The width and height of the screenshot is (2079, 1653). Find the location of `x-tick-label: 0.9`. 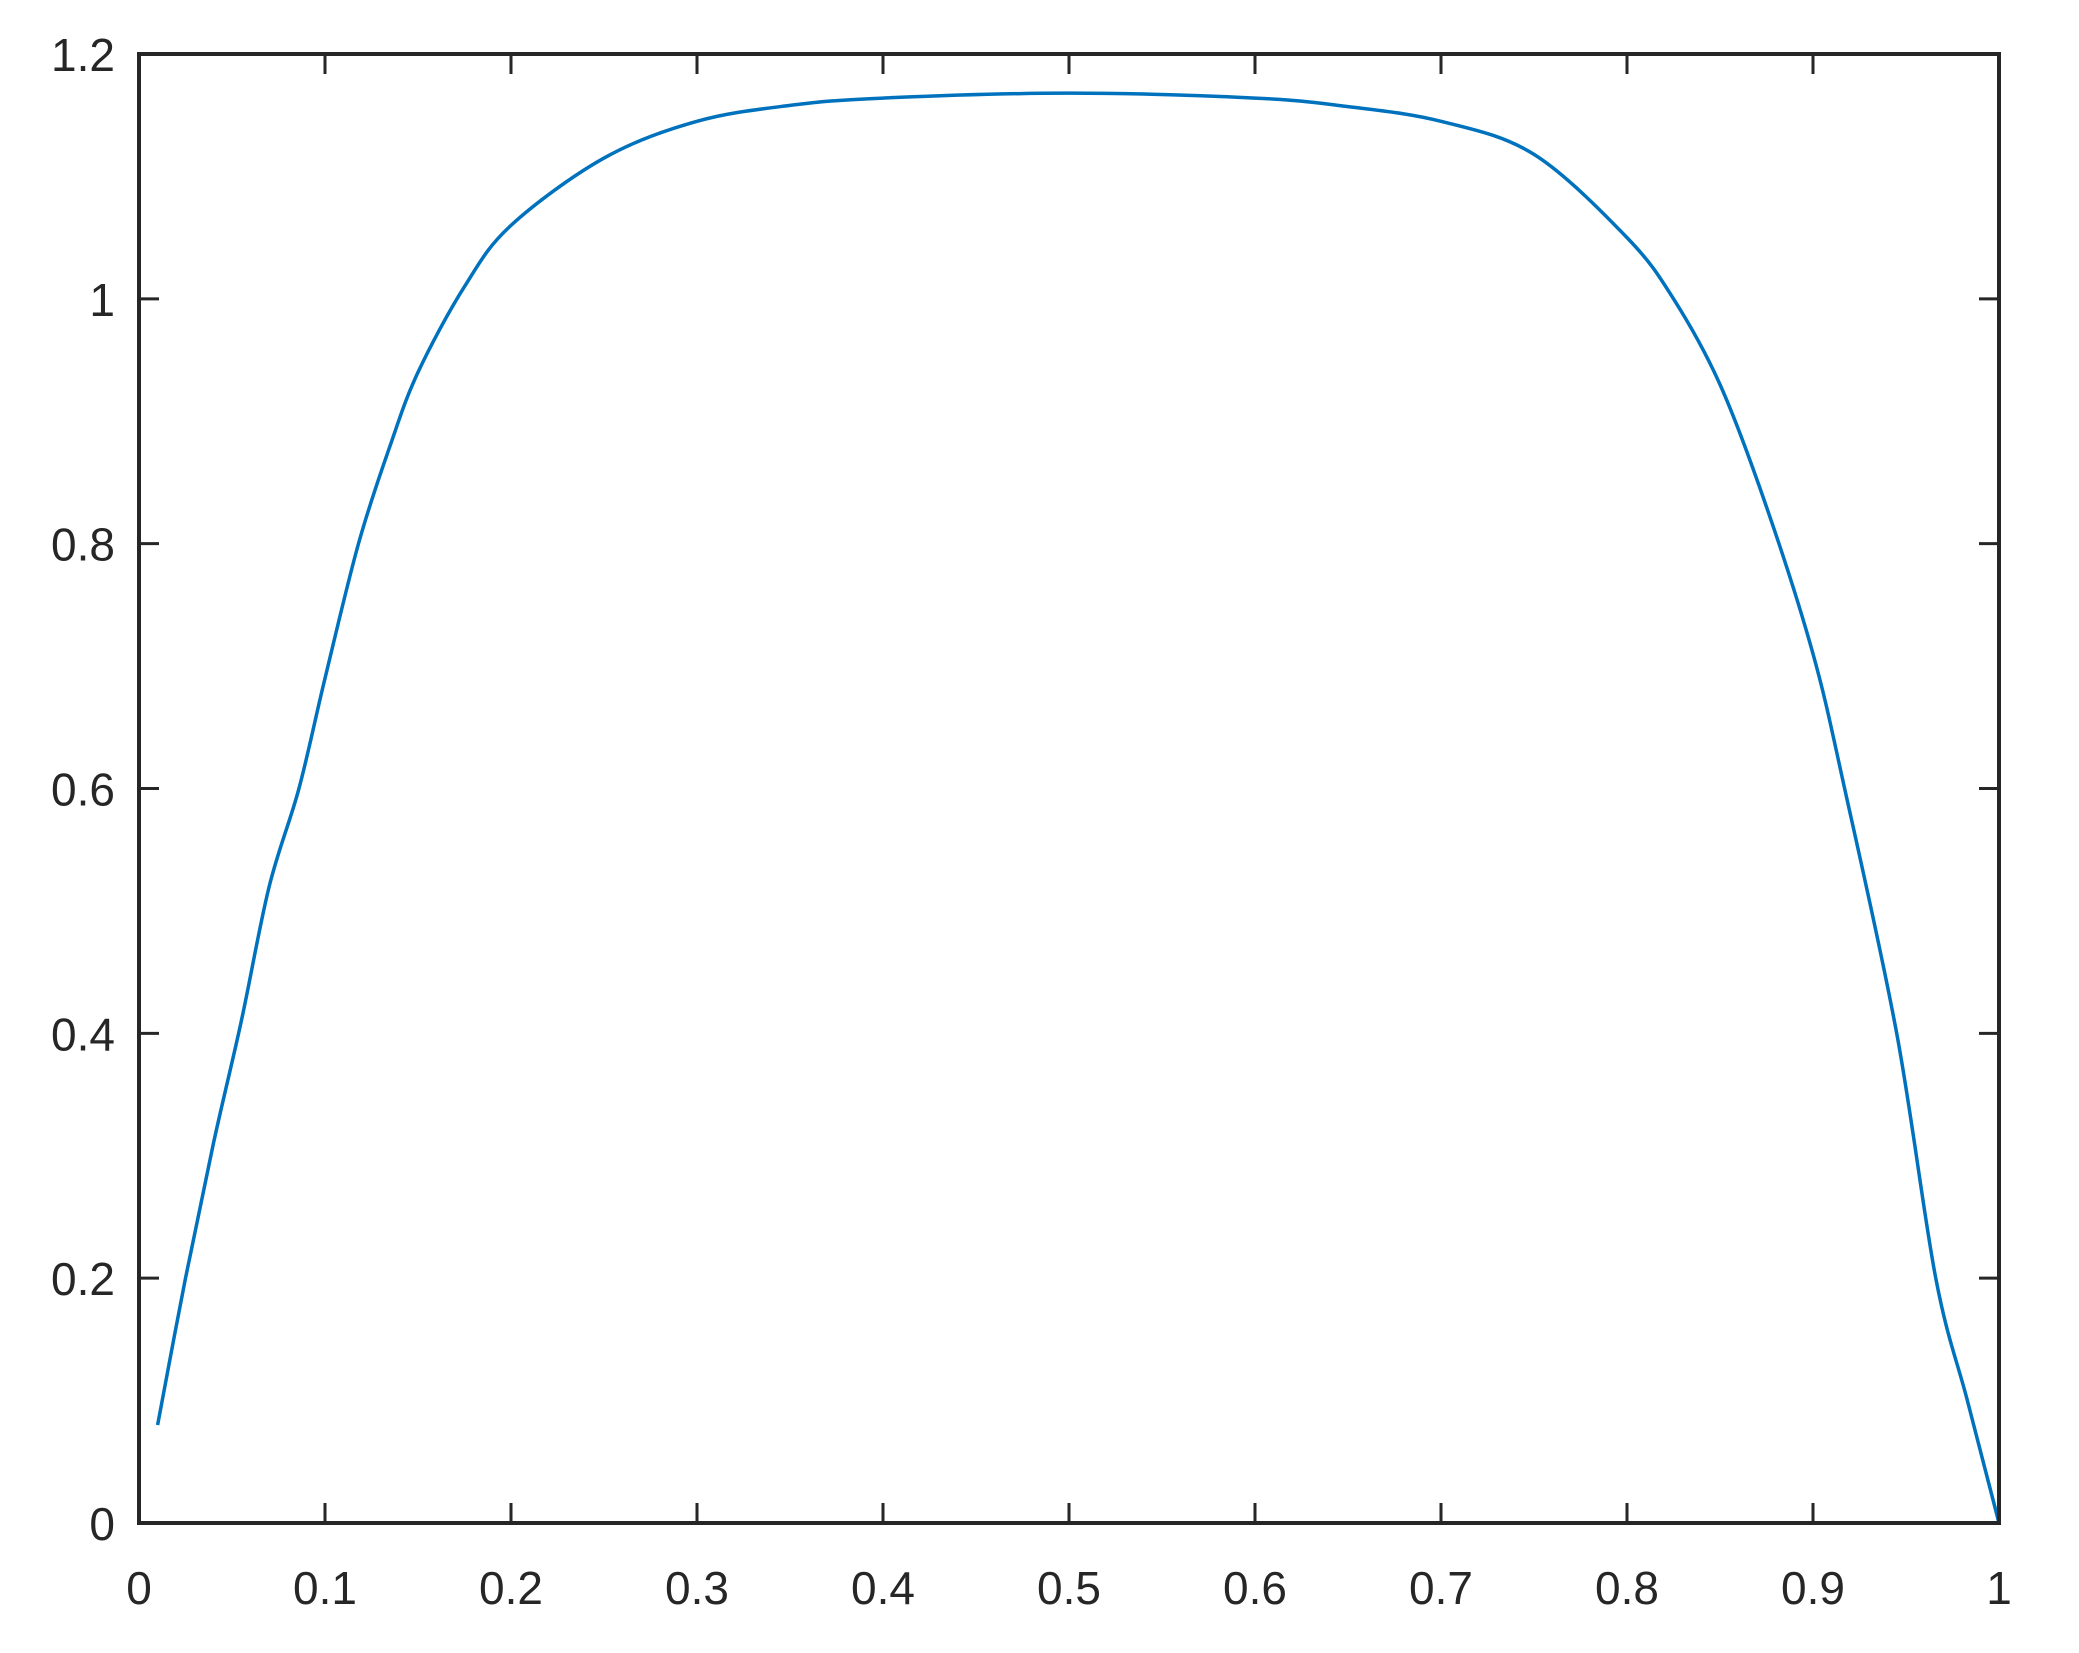

x-tick-label: 0.9 is located at coordinates (1813, 1588).